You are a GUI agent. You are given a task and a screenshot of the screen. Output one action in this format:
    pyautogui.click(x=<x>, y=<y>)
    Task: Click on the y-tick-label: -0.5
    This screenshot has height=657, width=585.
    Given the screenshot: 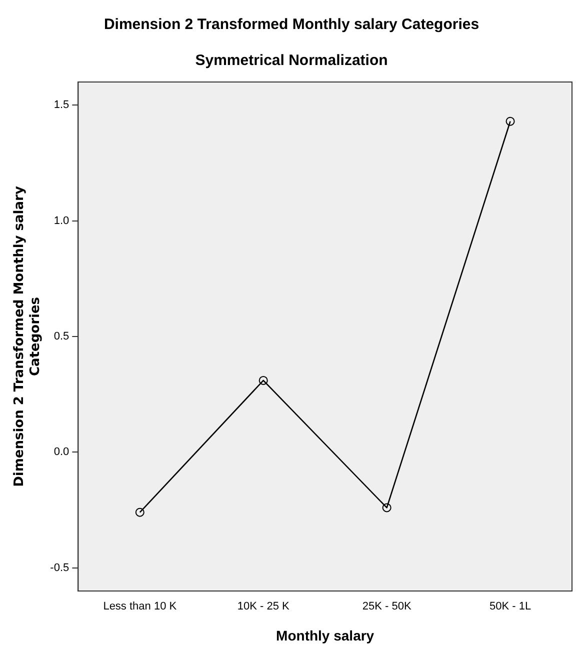 What is the action you would take?
    pyautogui.click(x=60, y=568)
    